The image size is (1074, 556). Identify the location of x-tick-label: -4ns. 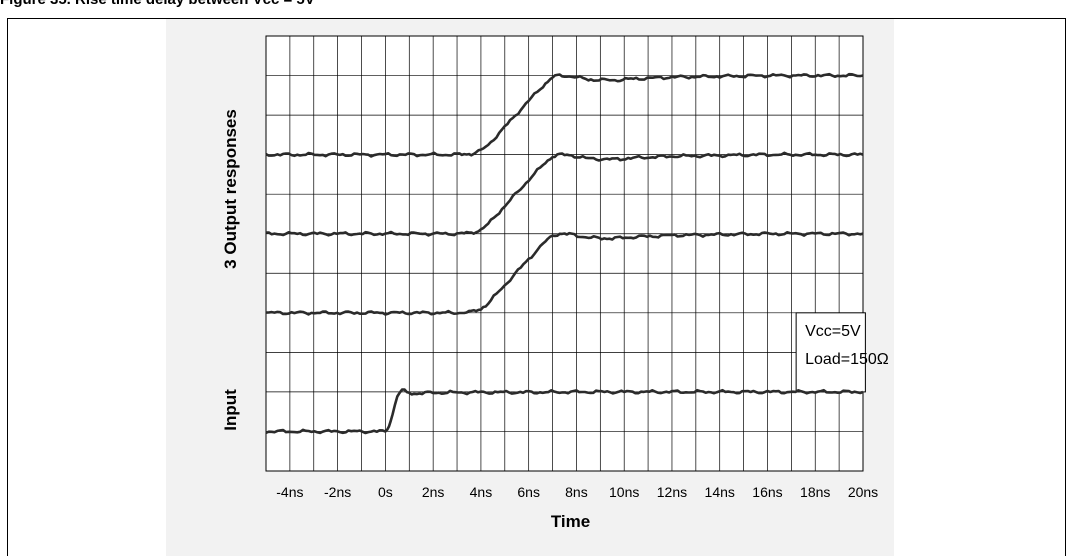
(289, 492).